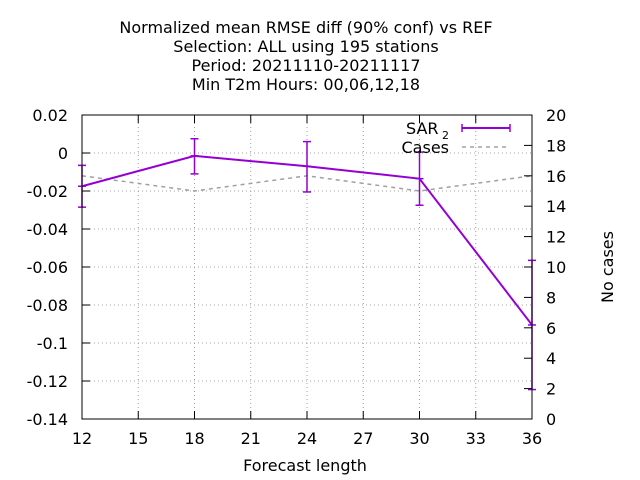 Image resolution: width=640 pixels, height=480 pixels. I want to click on y-tick-label: -0.08, so click(47, 305).